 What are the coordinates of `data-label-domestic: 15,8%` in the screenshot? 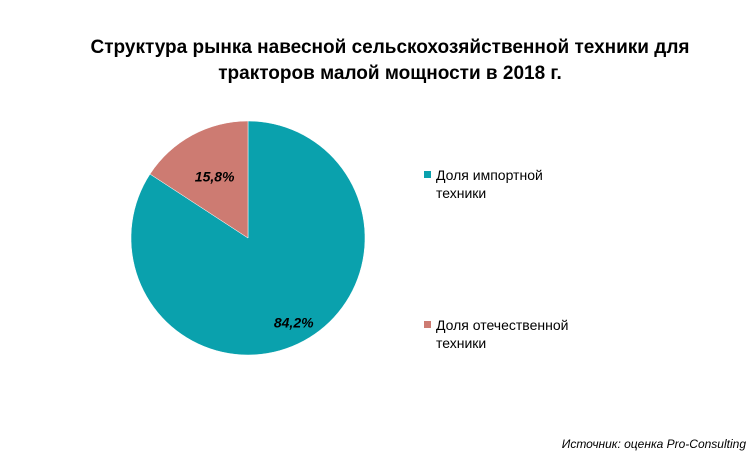 It's located at (215, 176).